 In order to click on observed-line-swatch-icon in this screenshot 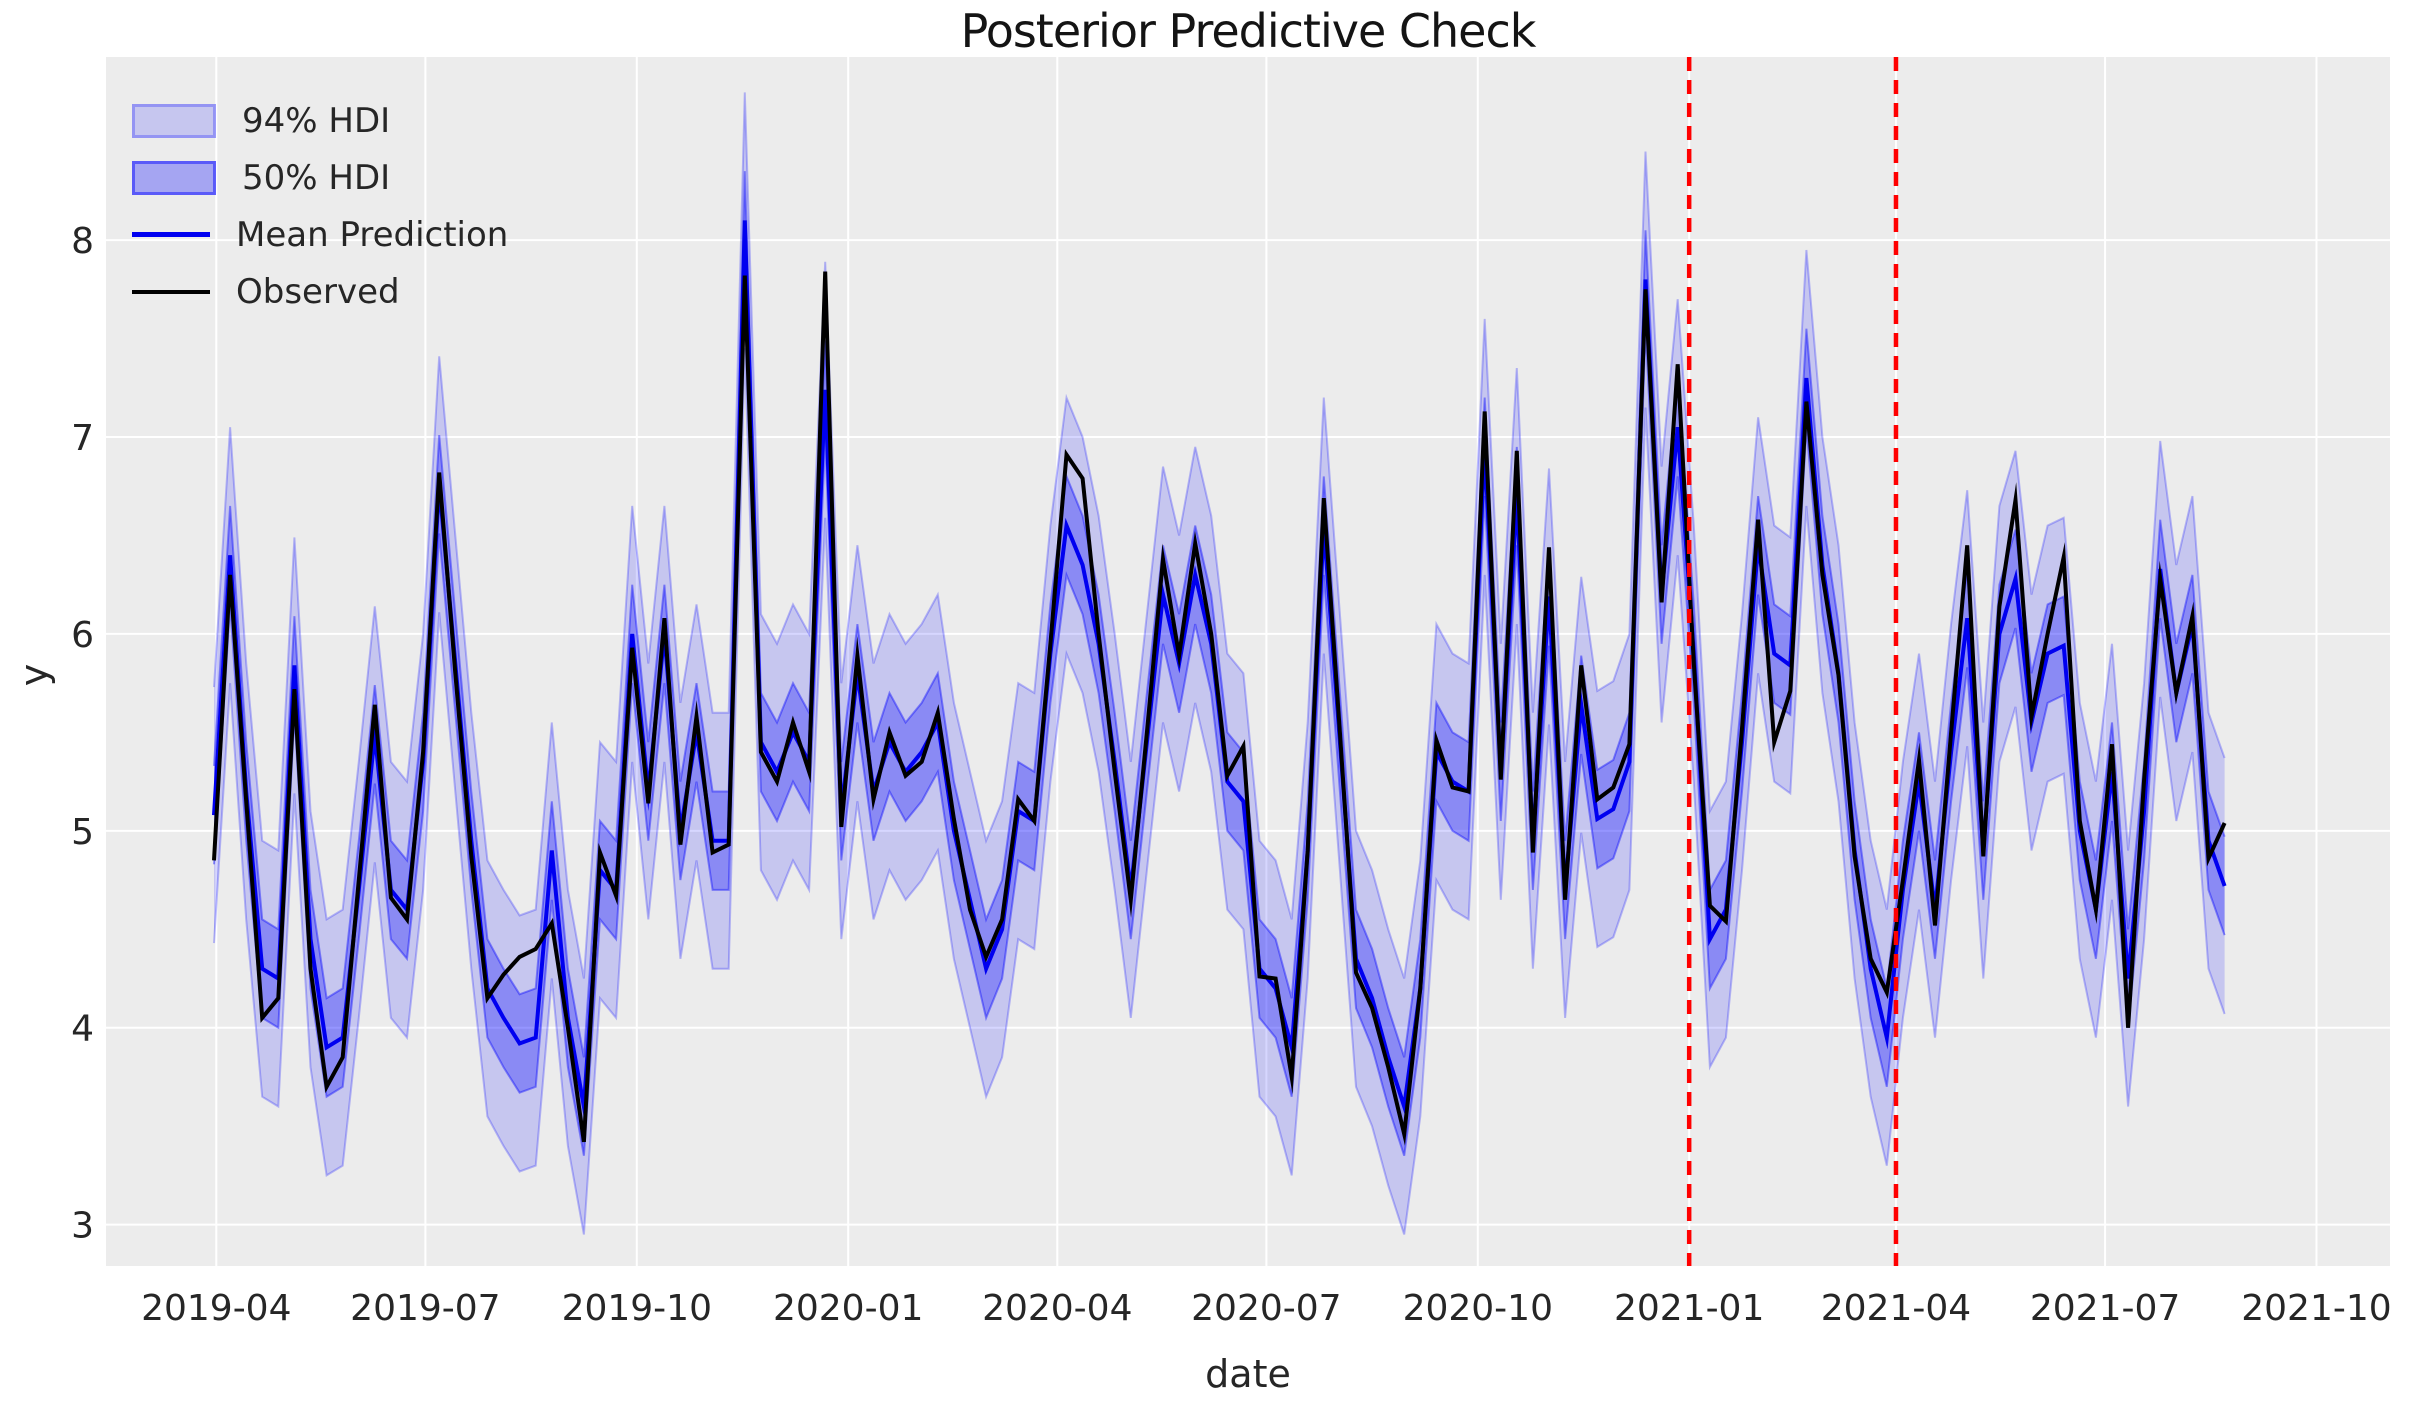, I will do `click(171, 291)`.